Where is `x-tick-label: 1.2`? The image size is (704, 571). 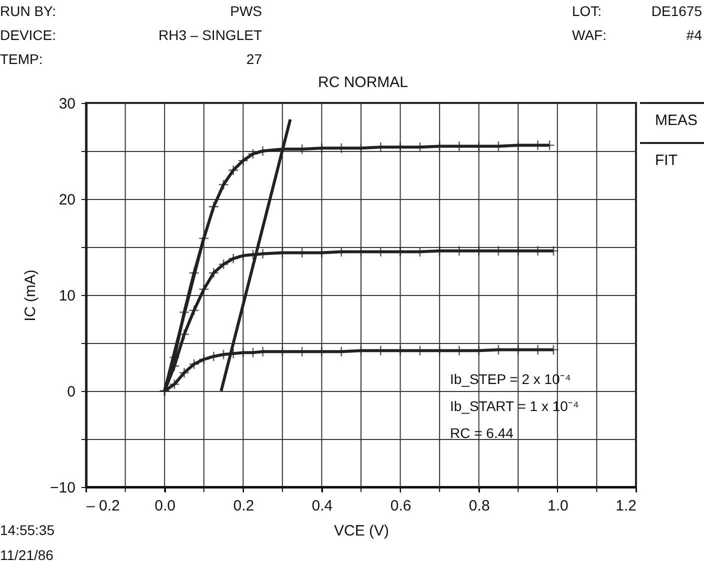
x-tick-label: 1.2 is located at coordinates (626, 506).